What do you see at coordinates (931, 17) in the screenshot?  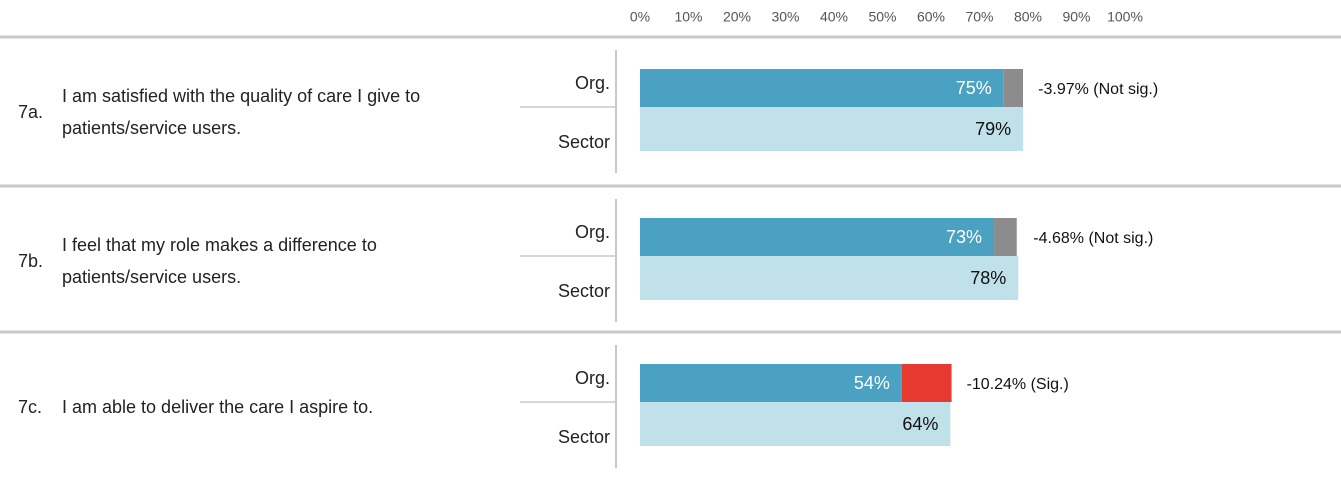 I see `x-tick-label: 60%` at bounding box center [931, 17].